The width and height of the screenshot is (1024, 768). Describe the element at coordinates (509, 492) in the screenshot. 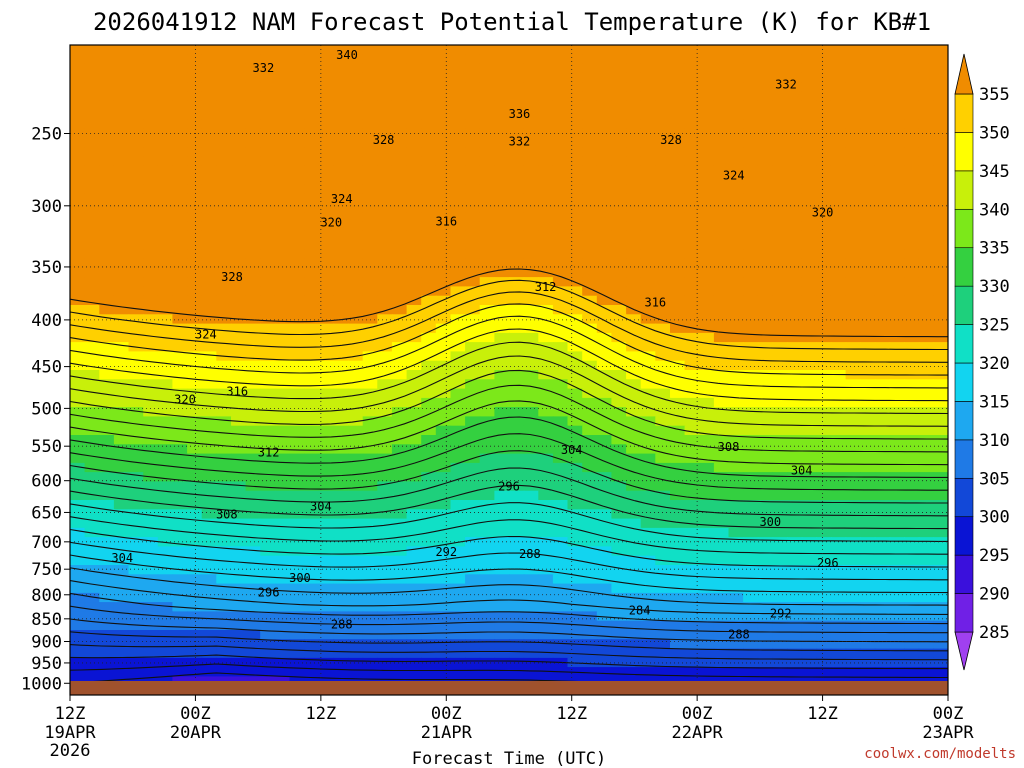

I see `contour-line` at that location.